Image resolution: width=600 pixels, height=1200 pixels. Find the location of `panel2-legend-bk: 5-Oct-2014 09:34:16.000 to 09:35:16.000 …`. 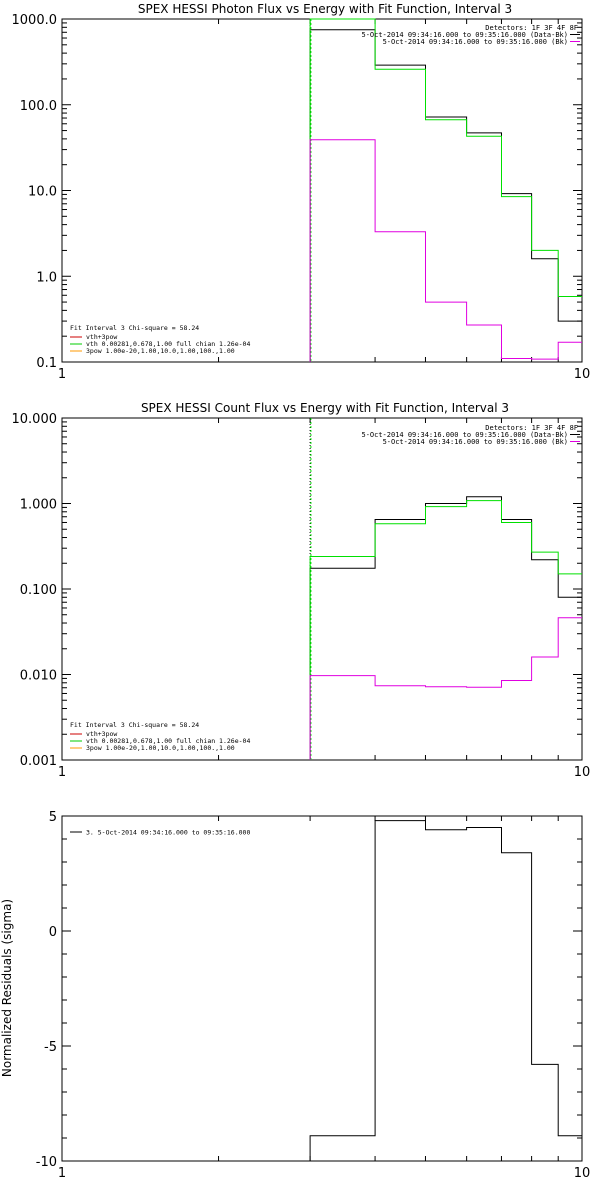

panel2-legend-bk: 5-Oct-2014 09:34:16.000 to 09:35:16.000 … is located at coordinates (475, 442).